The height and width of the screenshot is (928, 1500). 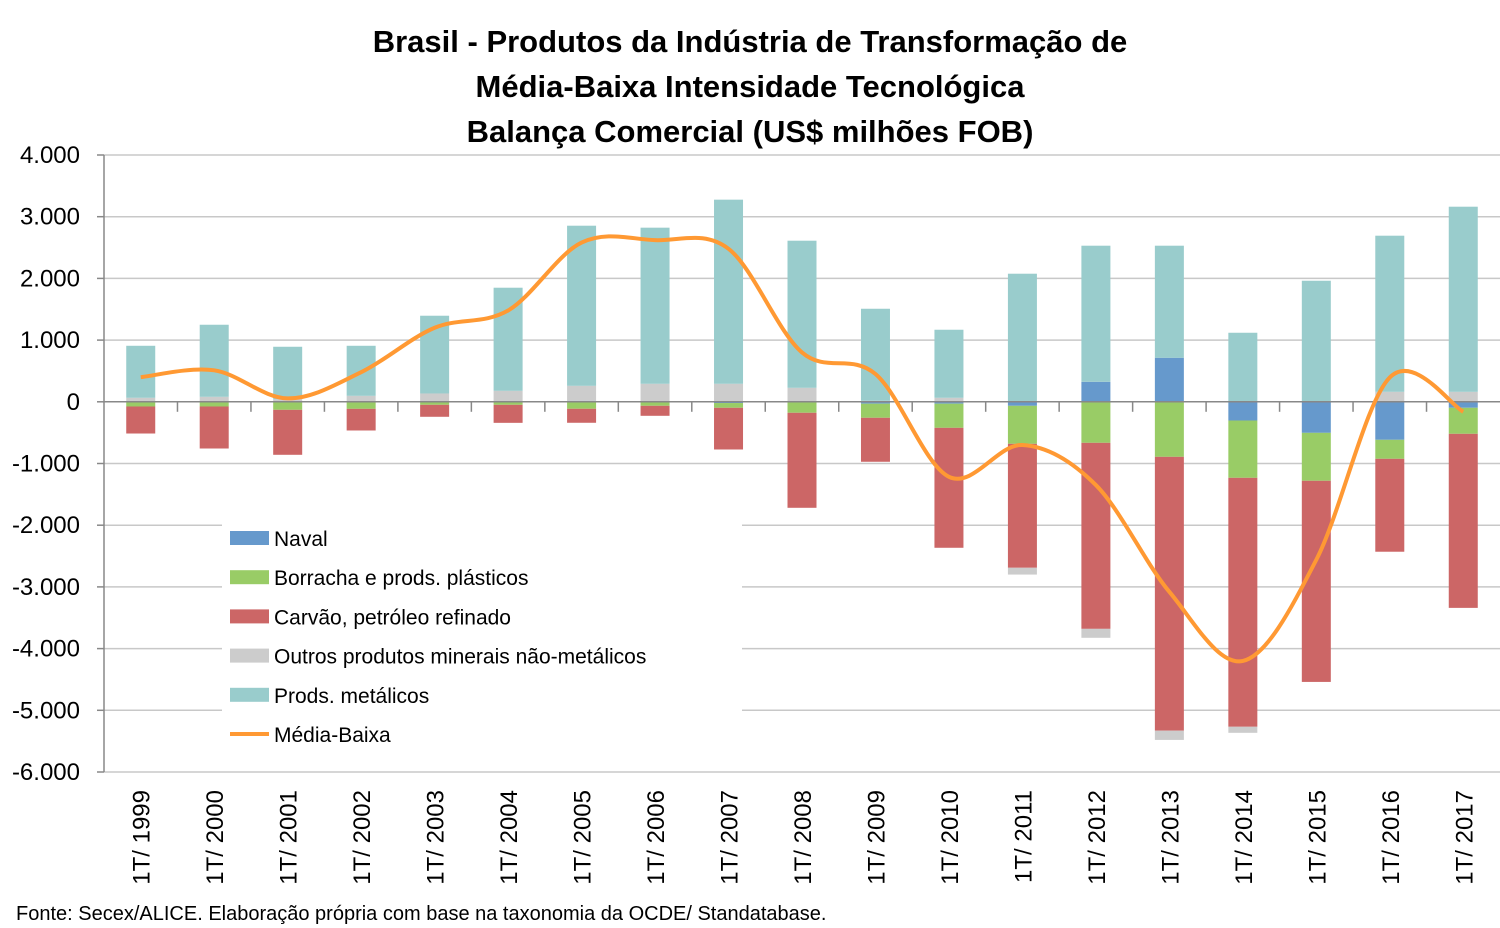 I want to click on legend-label: Borracha e prods. plásticos, so click(x=401, y=578).